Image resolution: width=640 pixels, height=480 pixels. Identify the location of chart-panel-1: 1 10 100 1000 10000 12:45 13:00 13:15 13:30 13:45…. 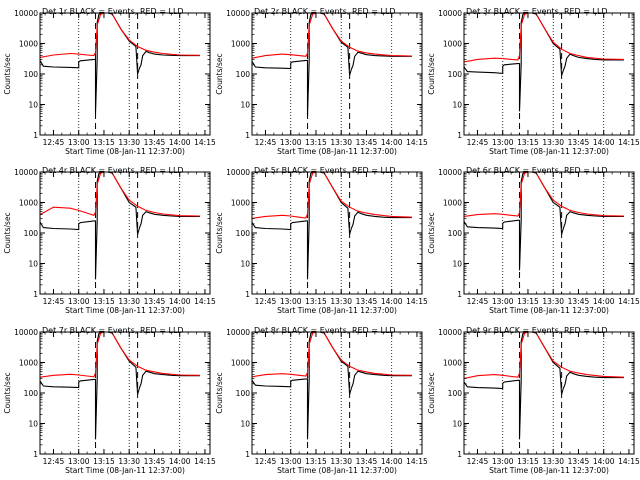
(109, 81).